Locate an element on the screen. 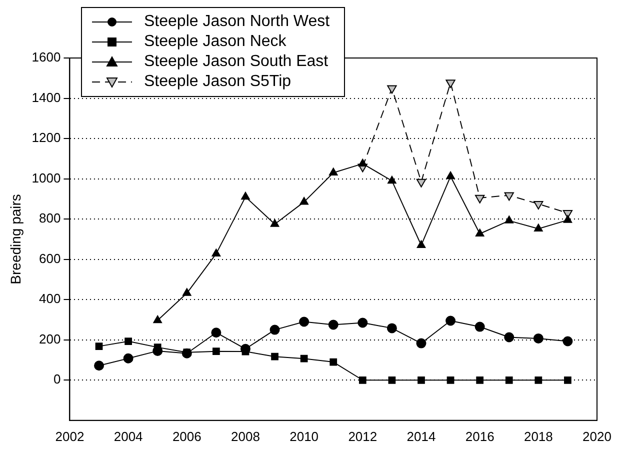 This screenshot has height=452, width=617. legend-label: Steeple Jason S5Tip is located at coordinates (218, 82).